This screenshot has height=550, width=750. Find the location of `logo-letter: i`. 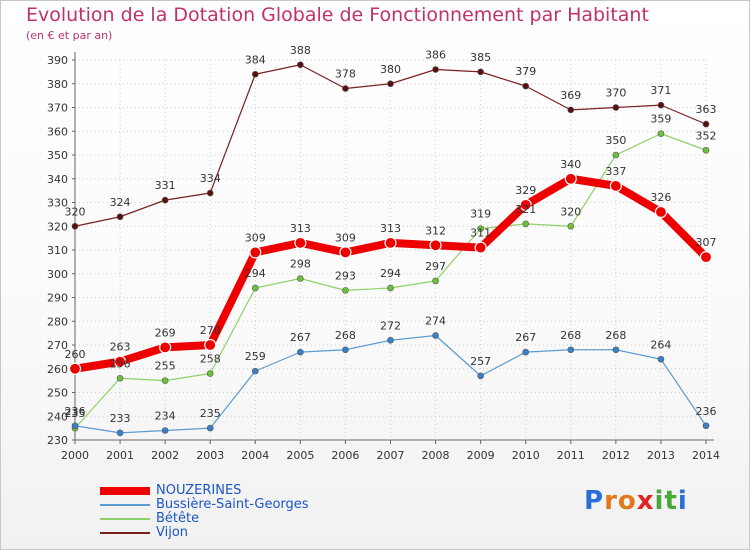

logo-letter: i is located at coordinates (682, 501).